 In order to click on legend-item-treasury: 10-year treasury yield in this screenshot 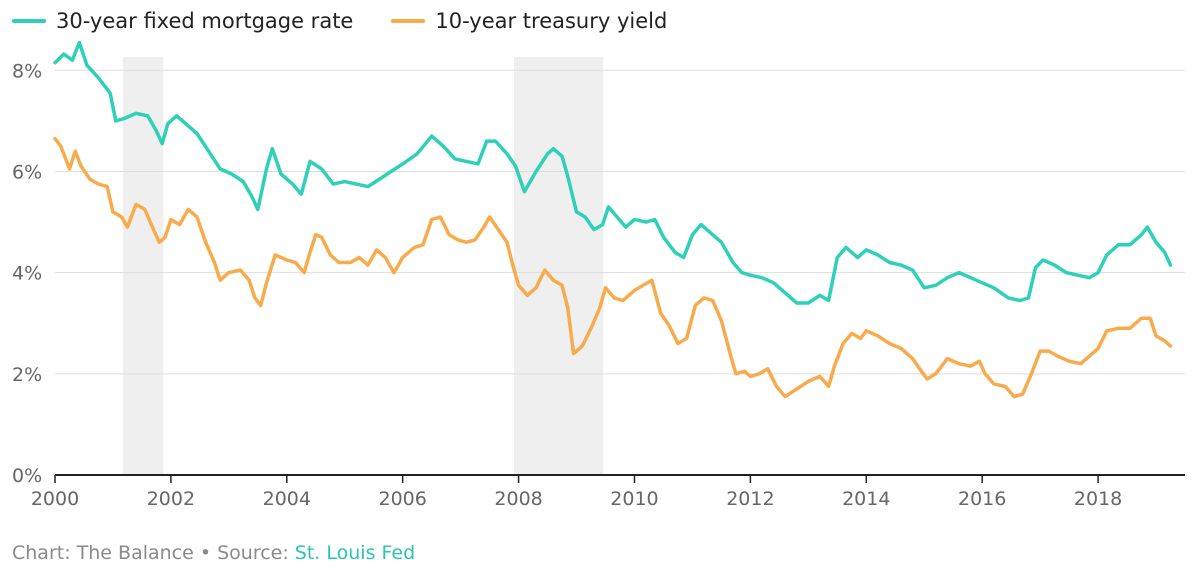, I will do `click(529, 21)`.